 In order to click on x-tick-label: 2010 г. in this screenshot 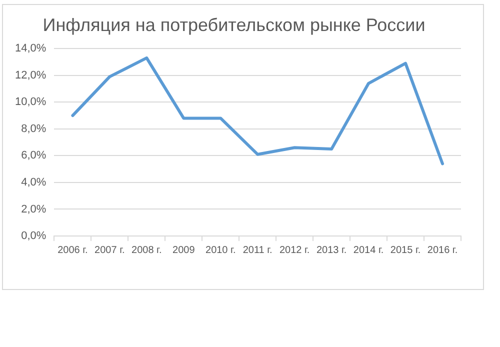, I will do `click(220, 250)`.